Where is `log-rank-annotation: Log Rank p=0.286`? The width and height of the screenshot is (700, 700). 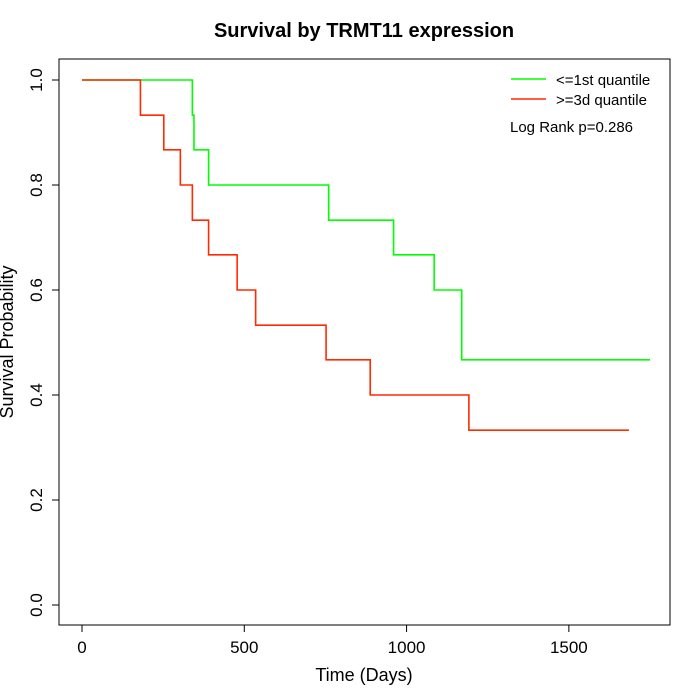
log-rank-annotation: Log Rank p=0.286 is located at coordinates (571, 127).